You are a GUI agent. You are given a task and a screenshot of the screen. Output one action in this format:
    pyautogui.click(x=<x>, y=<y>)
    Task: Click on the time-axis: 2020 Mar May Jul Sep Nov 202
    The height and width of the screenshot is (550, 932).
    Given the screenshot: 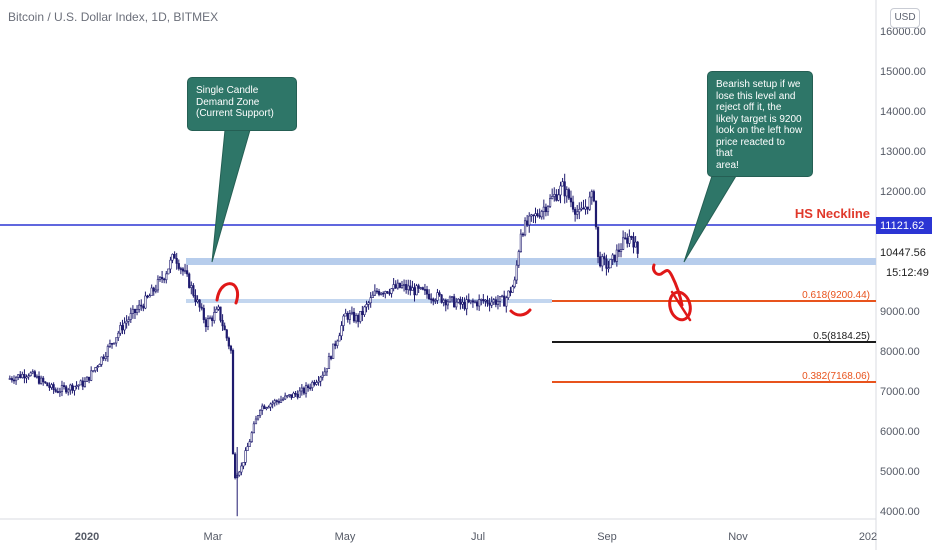 What is the action you would take?
    pyautogui.click(x=476, y=537)
    